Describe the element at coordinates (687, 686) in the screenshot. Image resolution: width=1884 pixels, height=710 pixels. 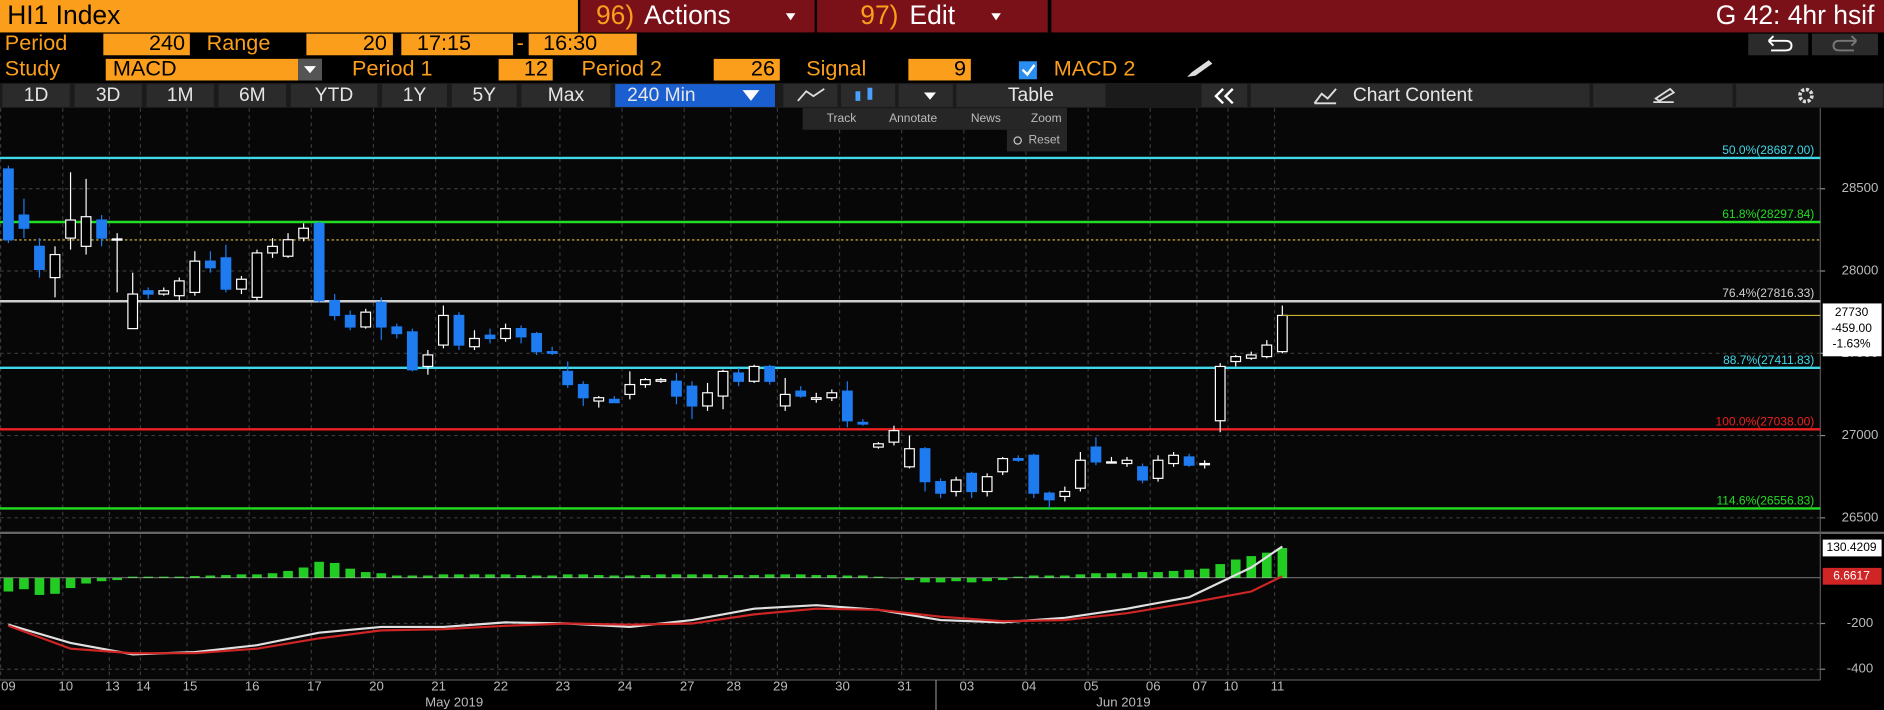
I see `x-tick-label: 27` at that location.